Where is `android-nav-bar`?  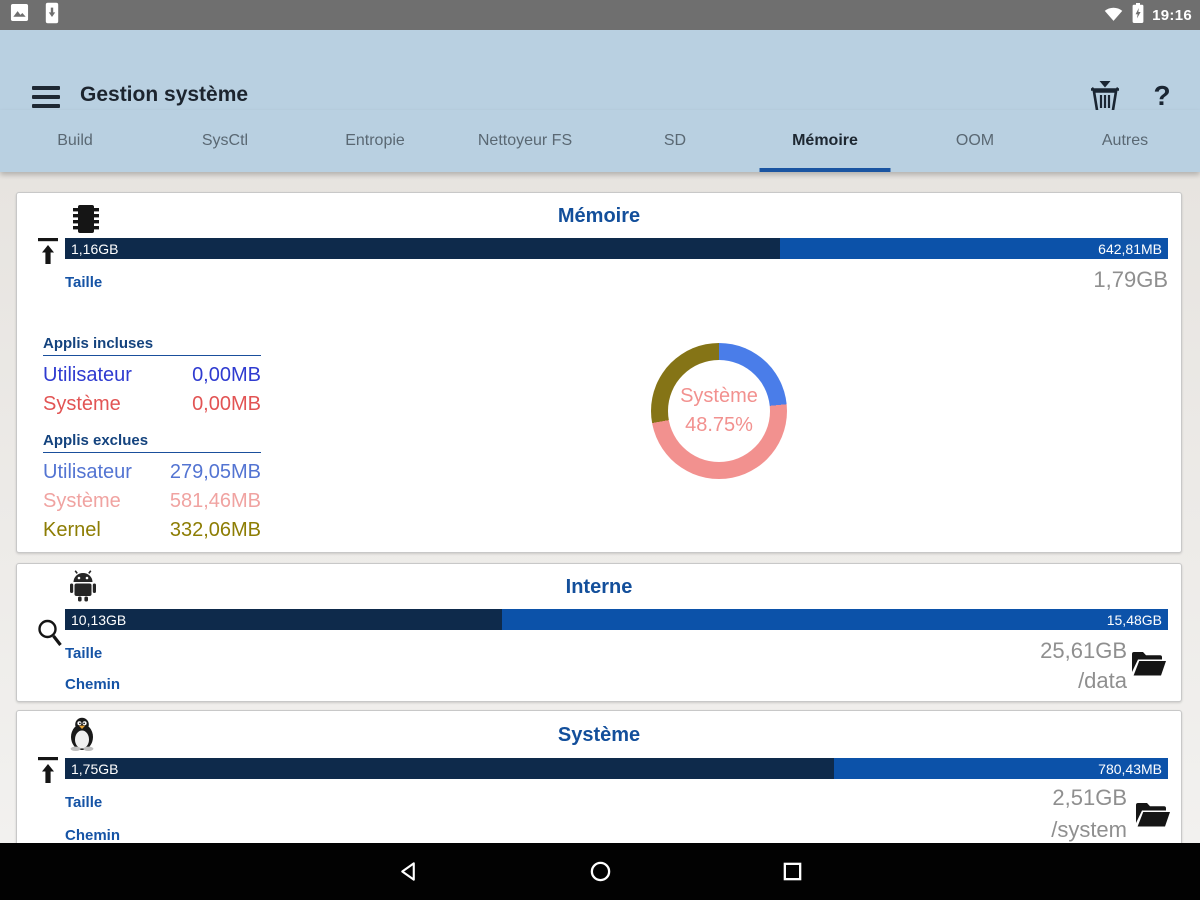
android-nav-bar is located at coordinates (600, 871).